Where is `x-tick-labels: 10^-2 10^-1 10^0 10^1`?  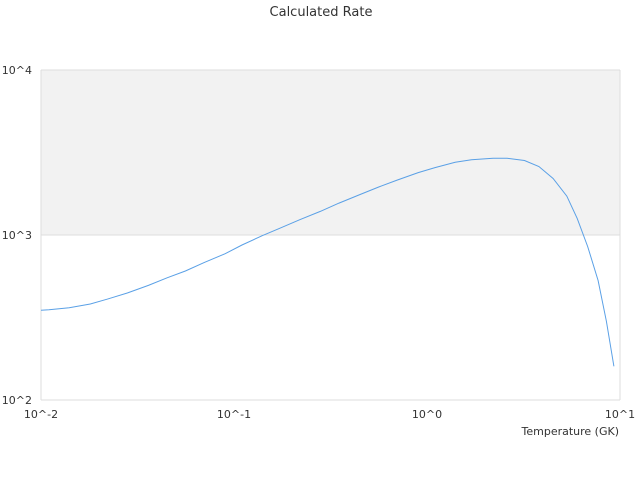
x-tick-labels: 10^-2 10^-1 10^0 10^1 is located at coordinates (329, 414).